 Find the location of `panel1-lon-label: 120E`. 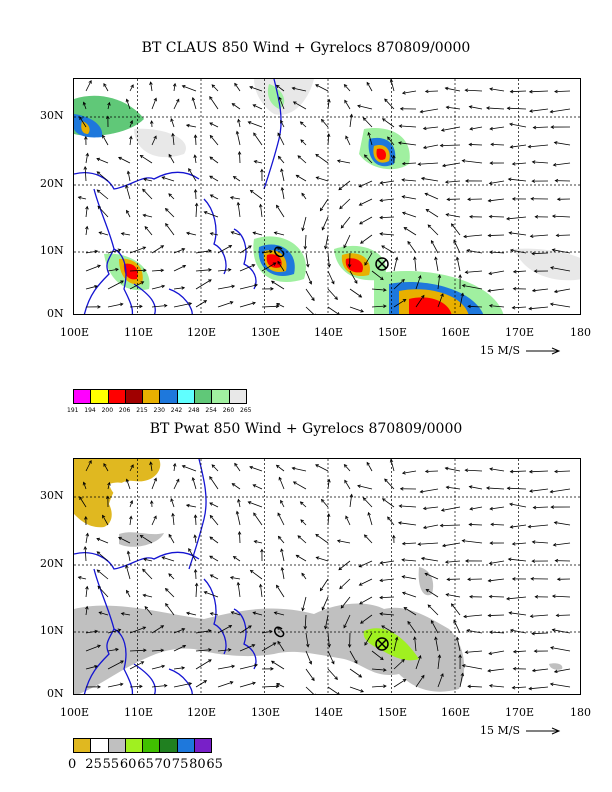

panel1-lon-label: 120E is located at coordinates (202, 332).